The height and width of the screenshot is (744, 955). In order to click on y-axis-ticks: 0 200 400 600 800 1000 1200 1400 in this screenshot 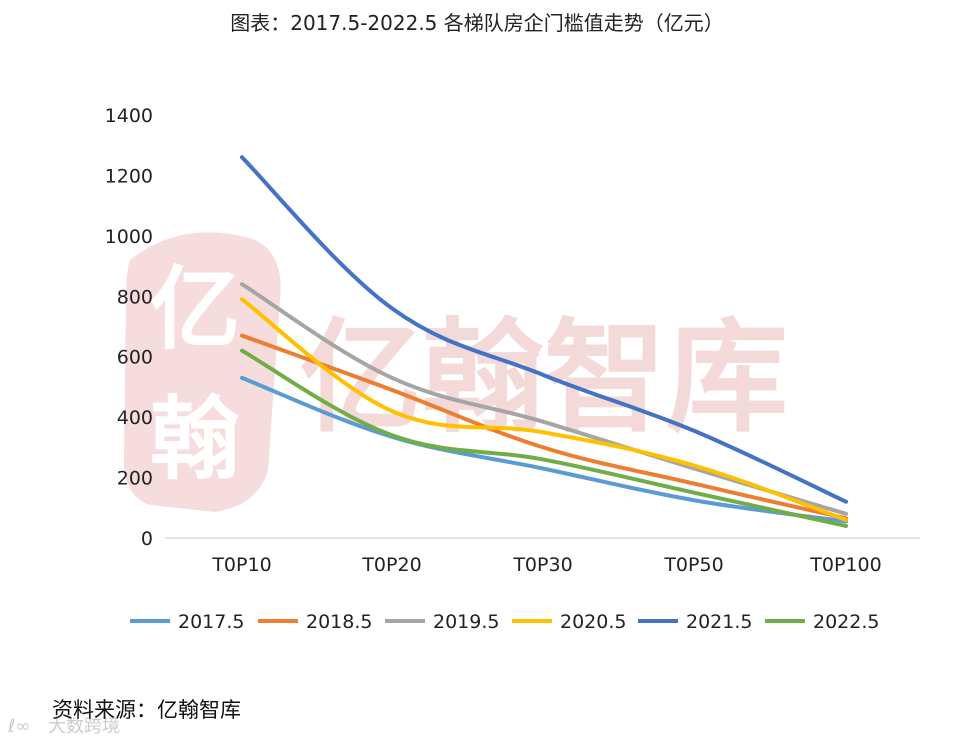, I will do `click(129, 327)`.